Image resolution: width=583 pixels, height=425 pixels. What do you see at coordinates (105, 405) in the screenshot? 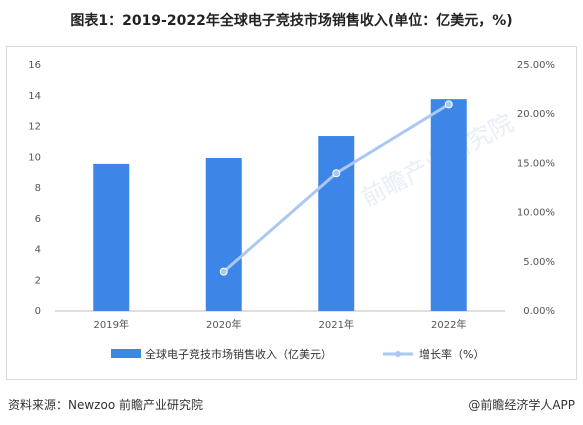
I see `source-note: 资料来源：Newzoo 前瞻产业研究院` at bounding box center [105, 405].